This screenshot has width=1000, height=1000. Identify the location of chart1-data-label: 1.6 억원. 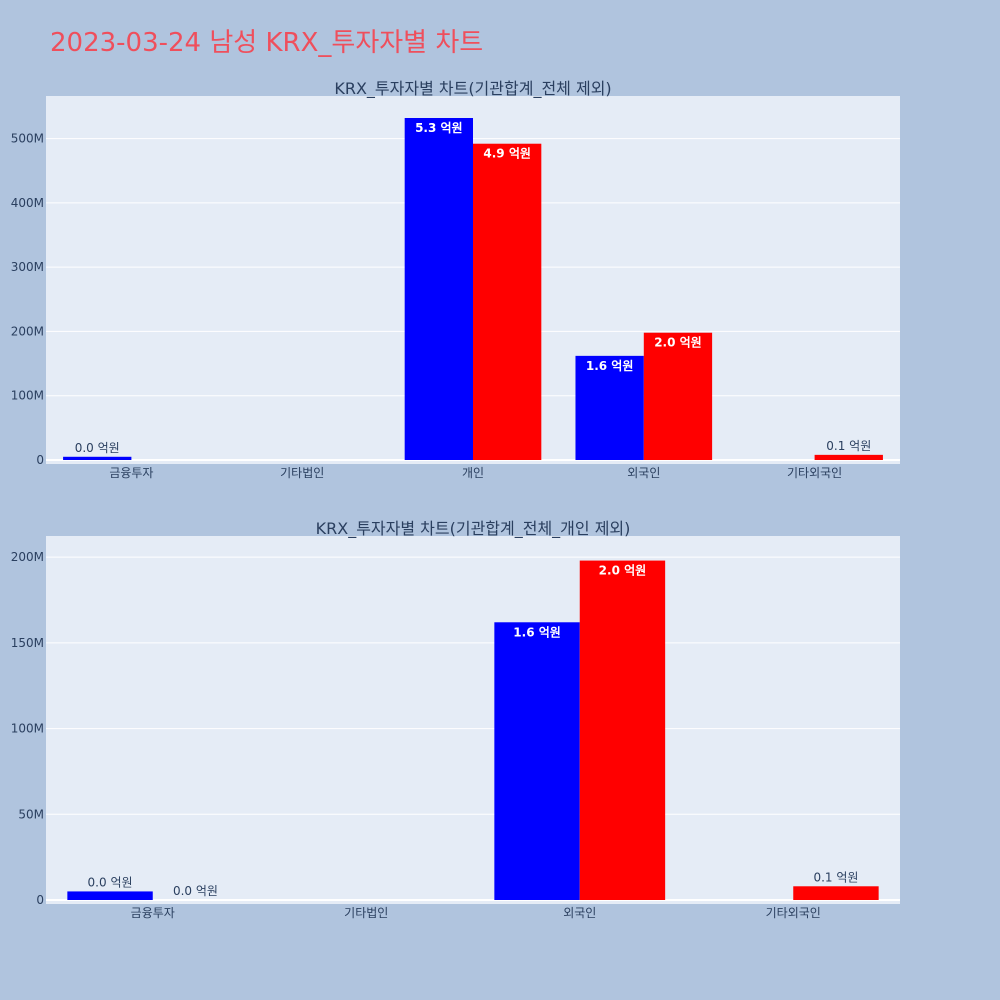
(610, 366).